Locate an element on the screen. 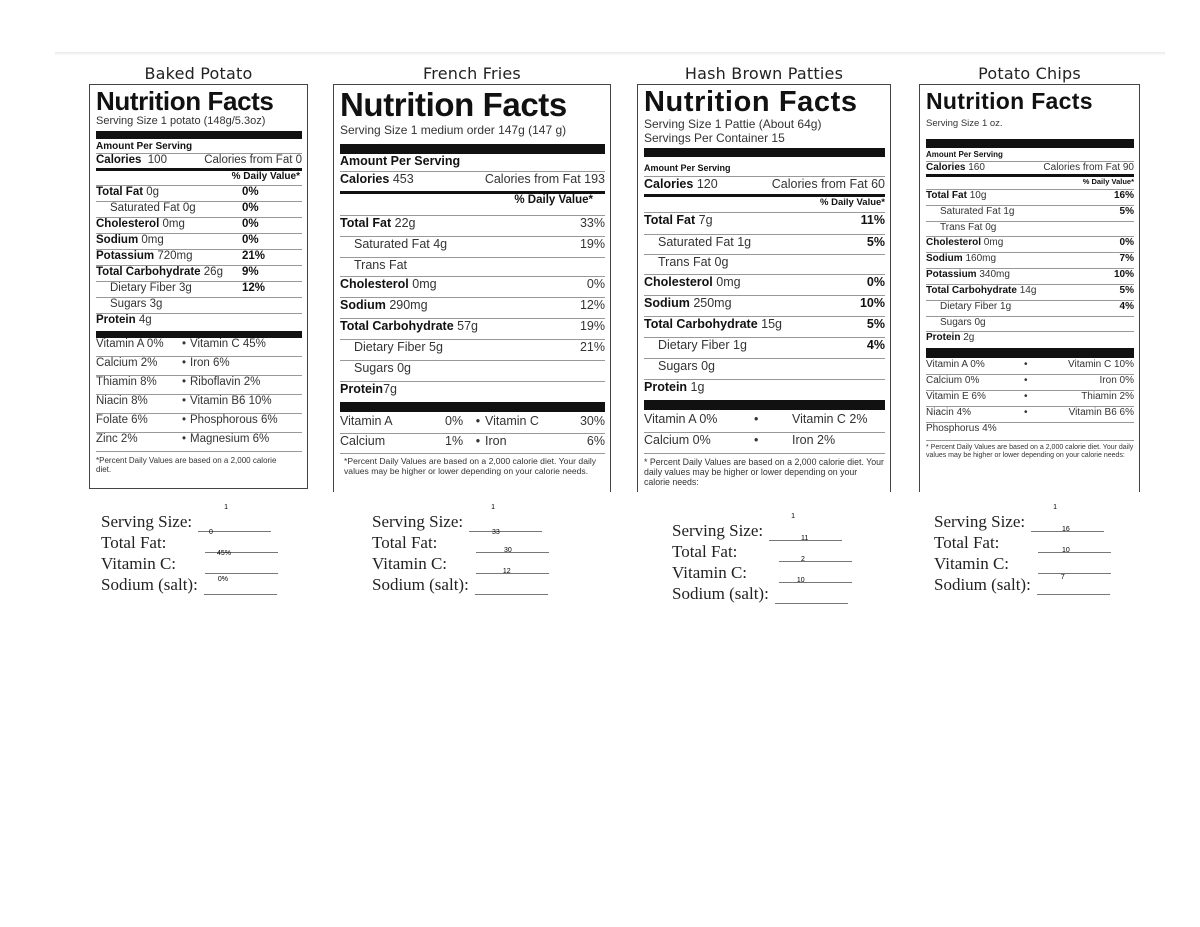  nutrient-row: Total Carbohydrate 26g 9% is located at coordinates (199, 274).